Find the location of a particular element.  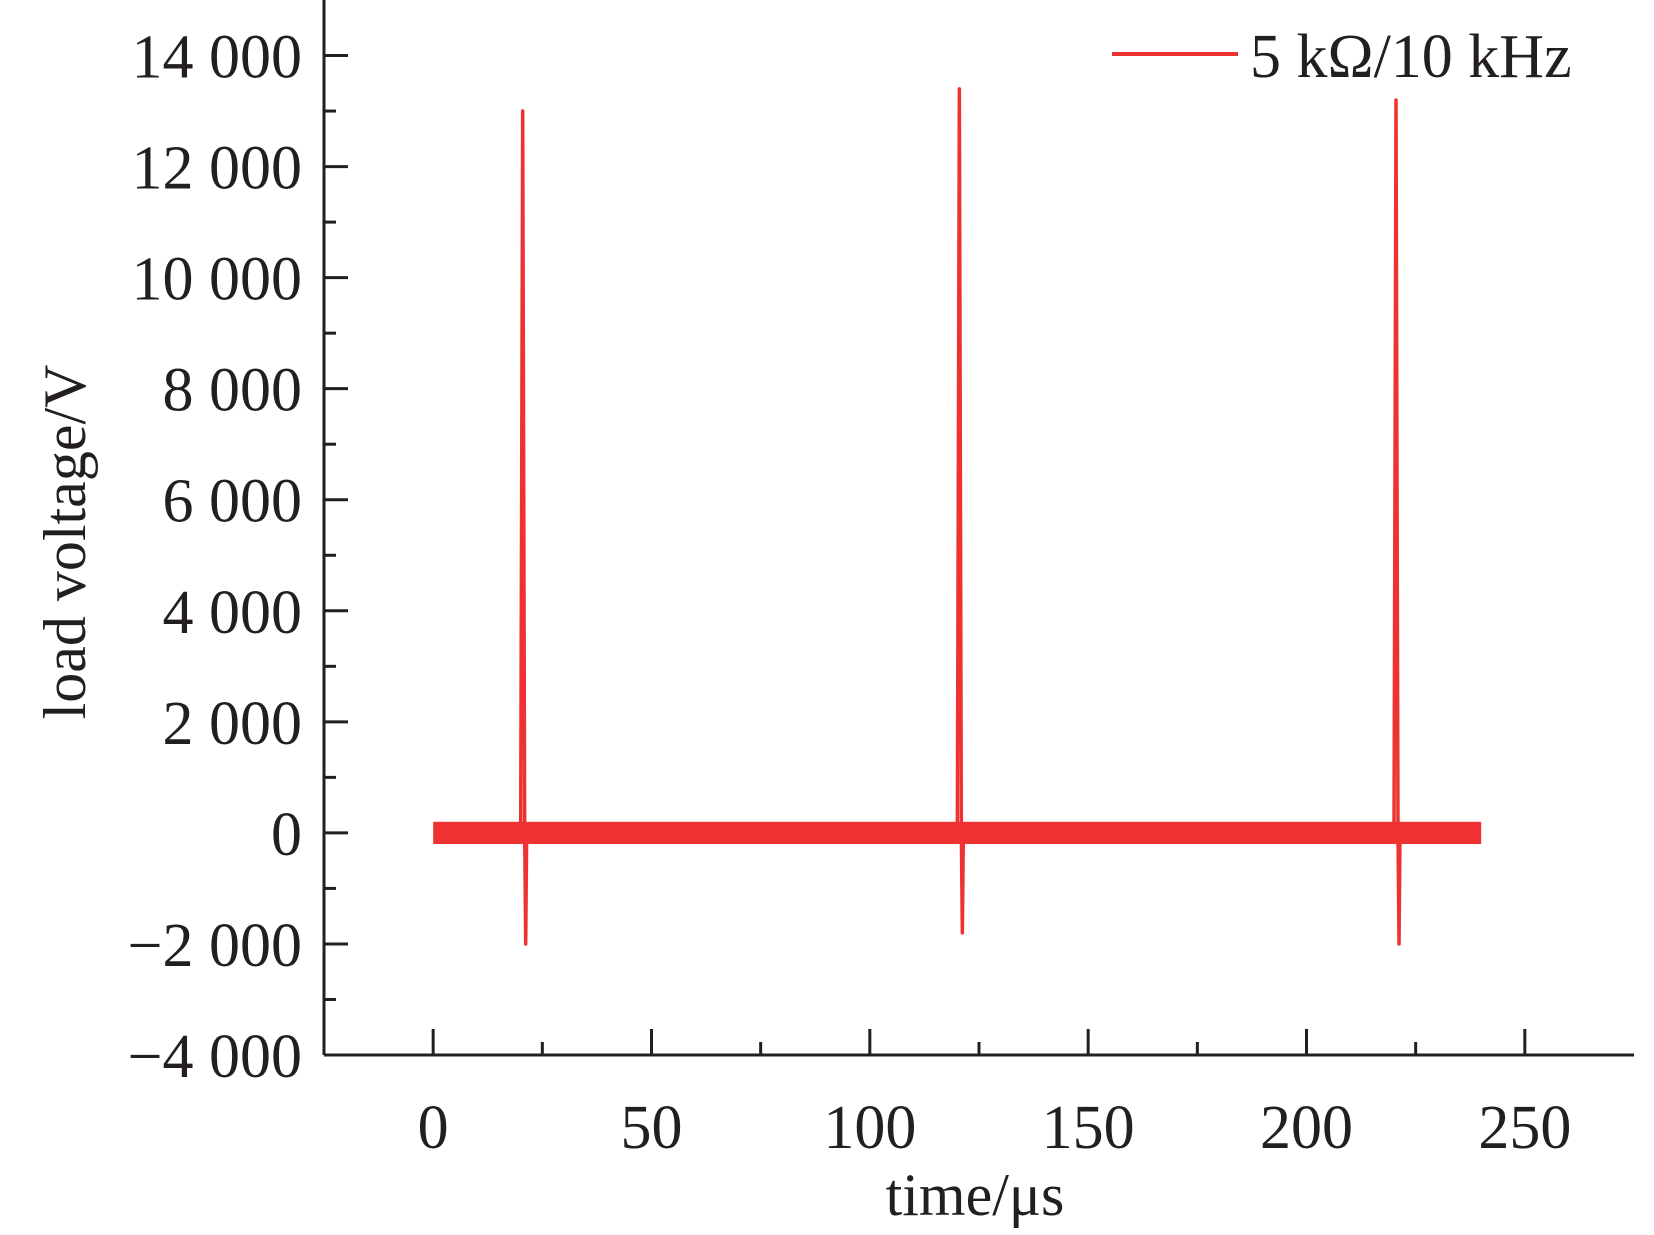

y-axis-title: load voltage/V is located at coordinates (65, 542).